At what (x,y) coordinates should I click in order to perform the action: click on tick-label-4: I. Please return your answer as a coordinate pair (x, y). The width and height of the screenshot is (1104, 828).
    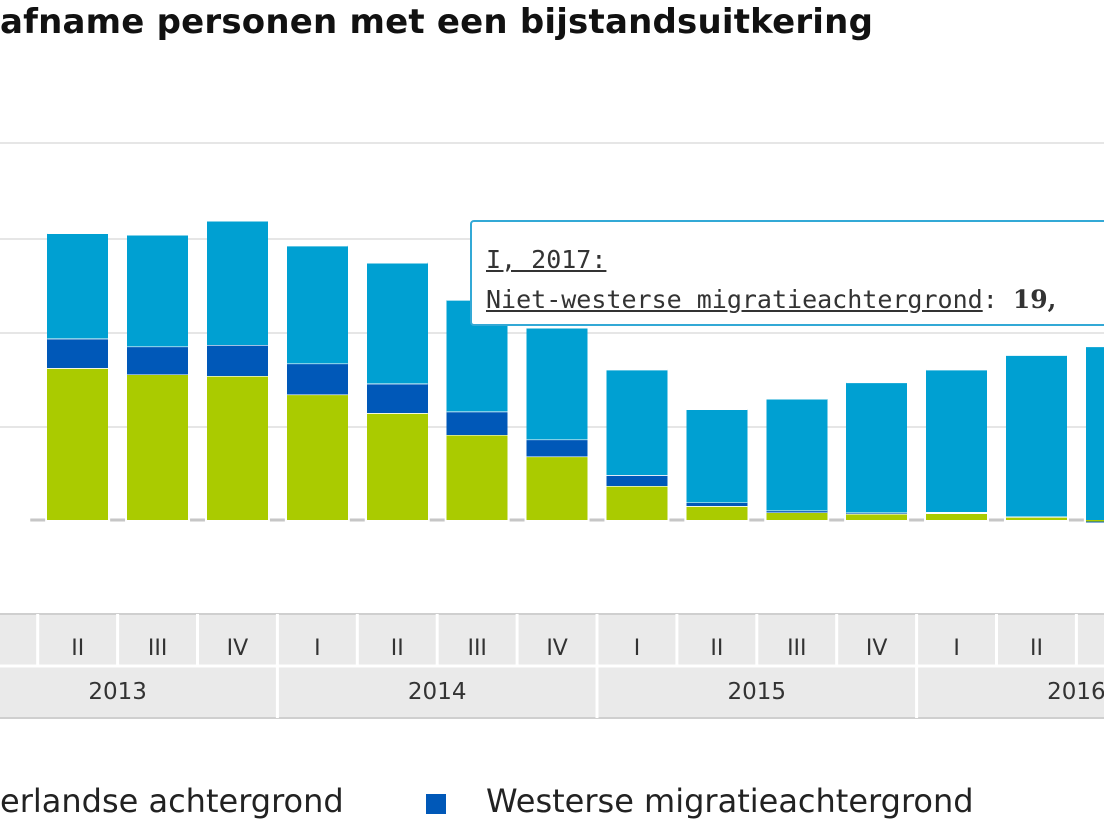
    Looking at the image, I should click on (317, 648).